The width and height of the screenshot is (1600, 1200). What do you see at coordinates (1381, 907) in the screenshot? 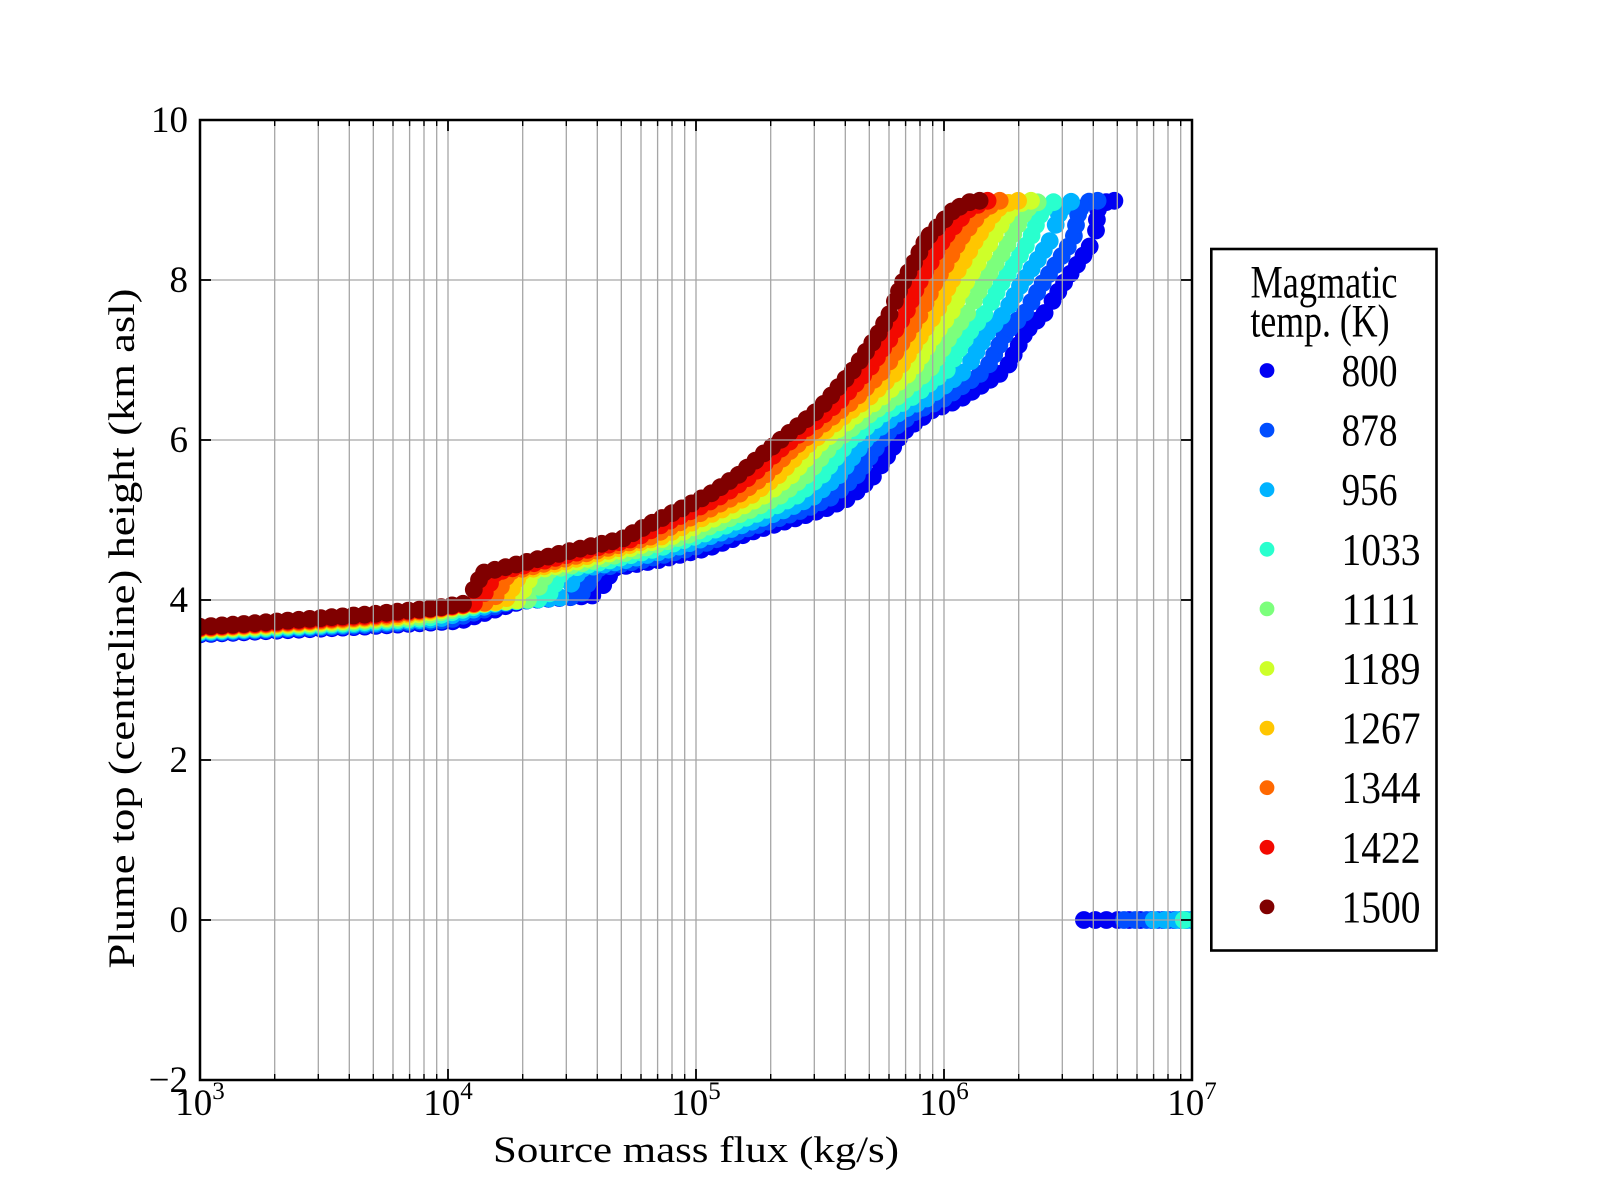
I see `svg-text: 1500` at bounding box center [1381, 907].